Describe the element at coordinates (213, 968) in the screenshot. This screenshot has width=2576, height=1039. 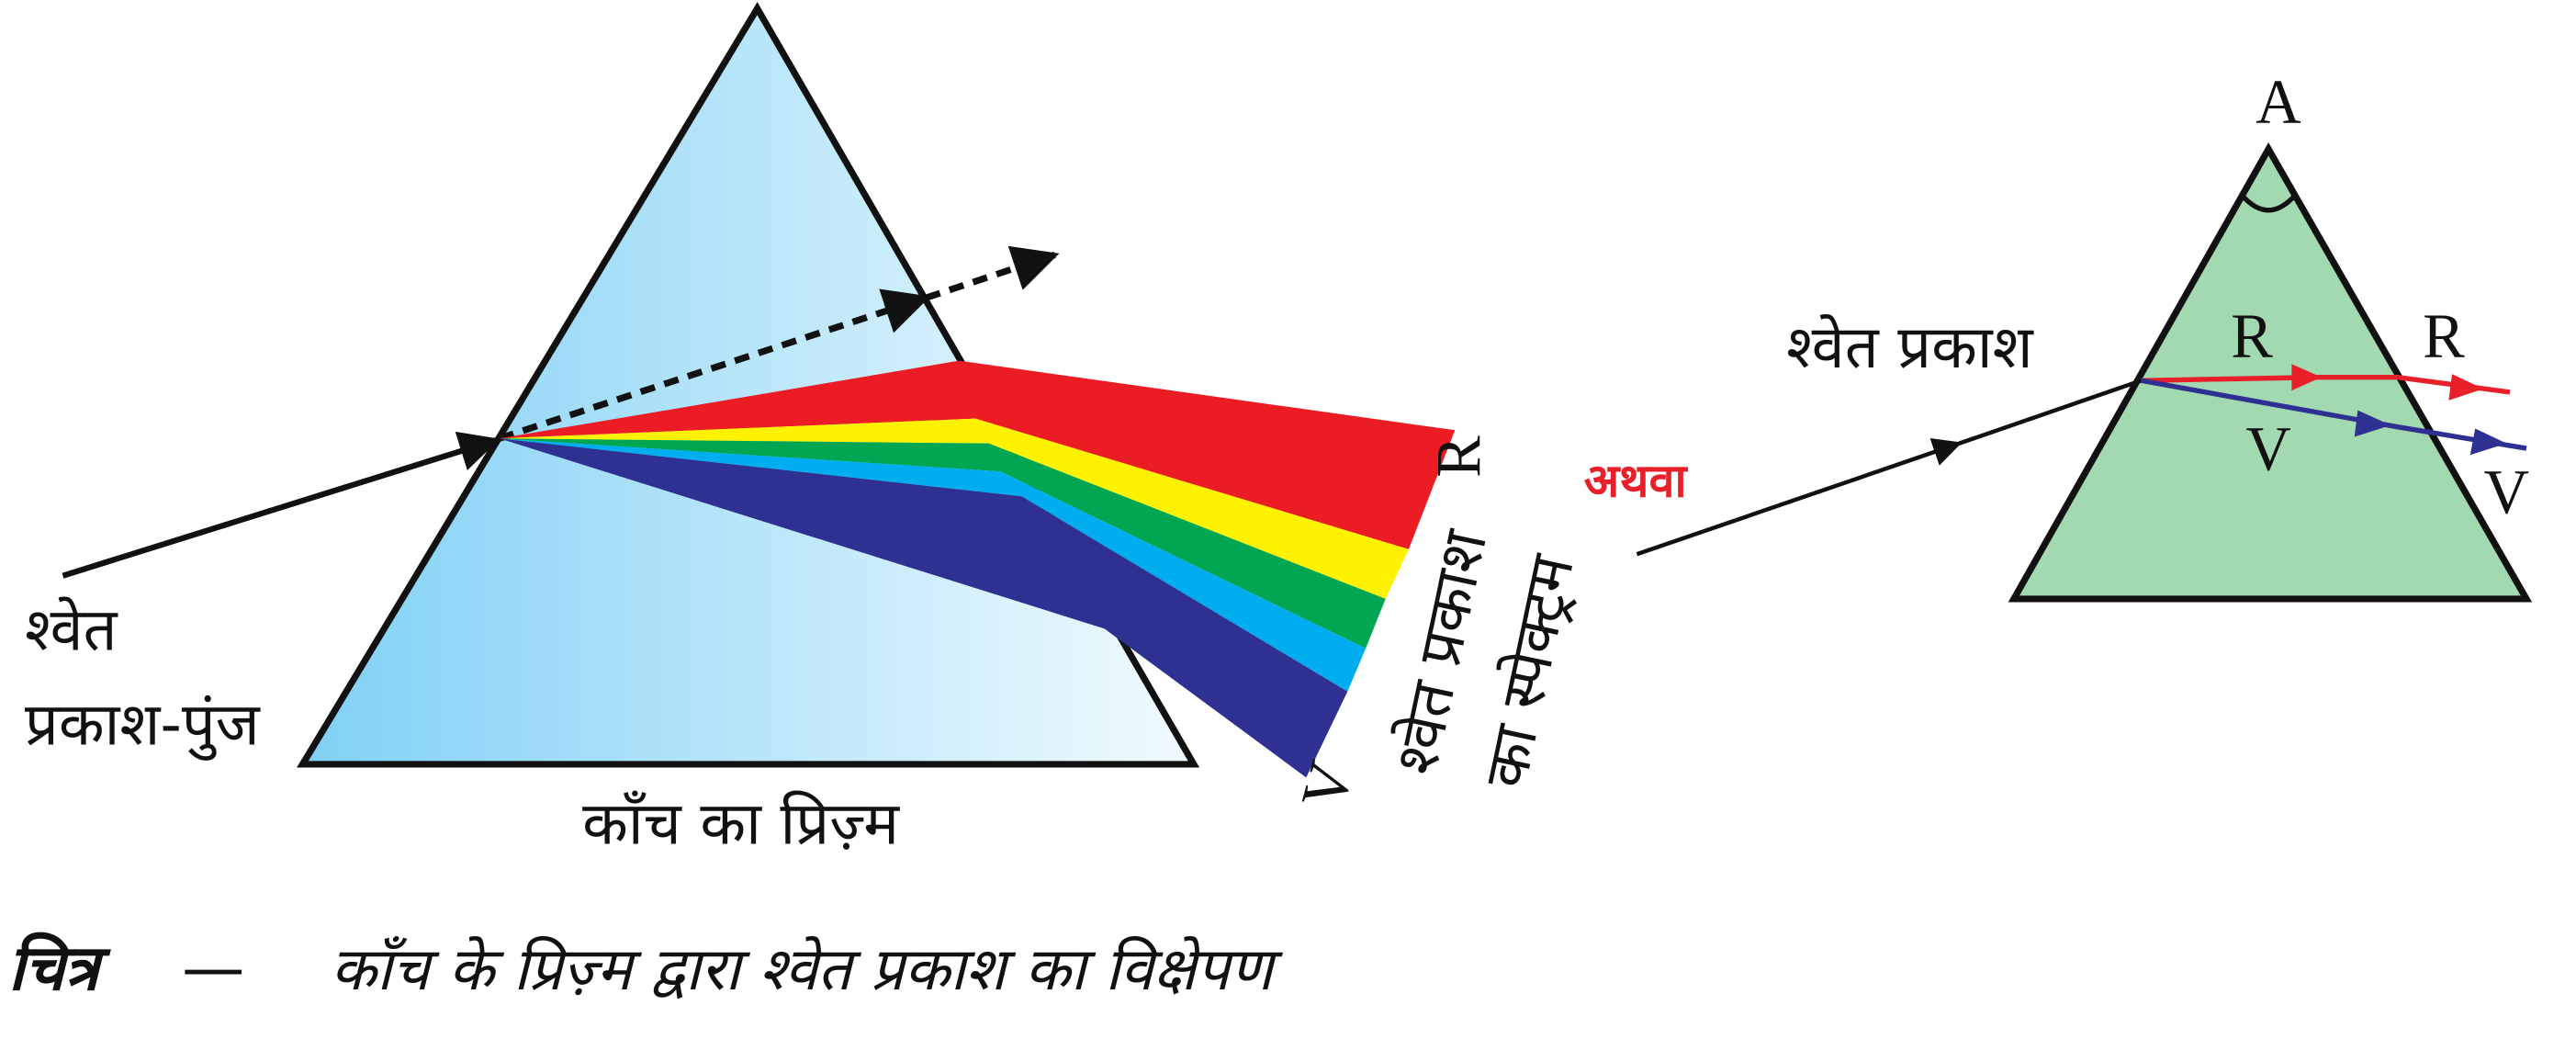
I see `caption-dash: —` at that location.